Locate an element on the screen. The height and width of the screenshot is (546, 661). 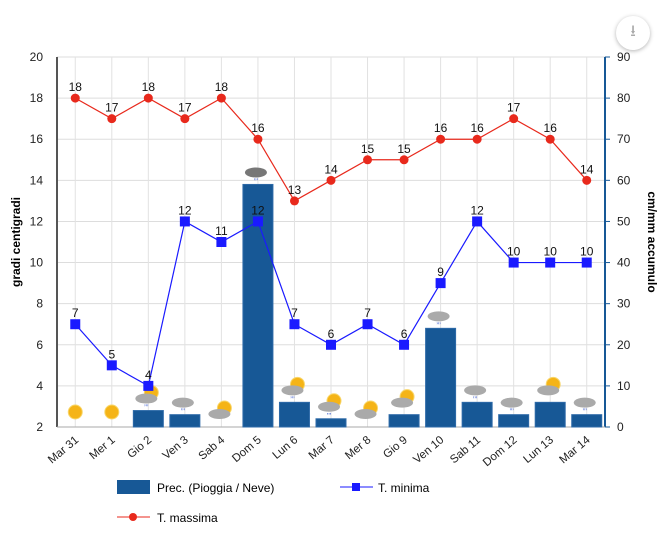
y-axis-title: gradi centigradi is located at coordinates (16, 242).